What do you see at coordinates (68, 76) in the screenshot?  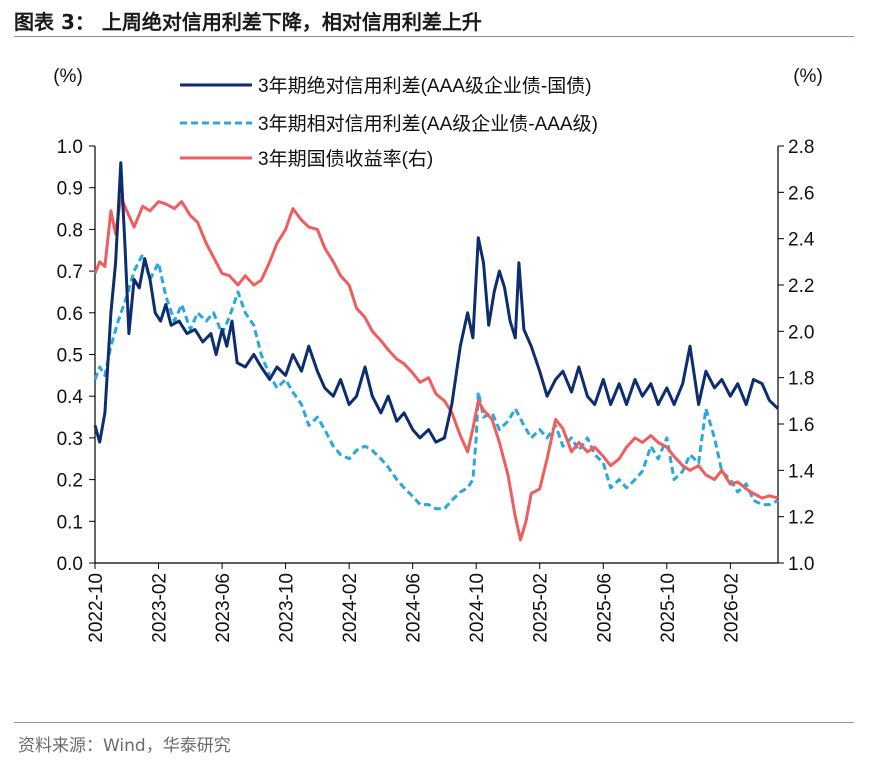 I see `left-y-unit-label: (%)` at bounding box center [68, 76].